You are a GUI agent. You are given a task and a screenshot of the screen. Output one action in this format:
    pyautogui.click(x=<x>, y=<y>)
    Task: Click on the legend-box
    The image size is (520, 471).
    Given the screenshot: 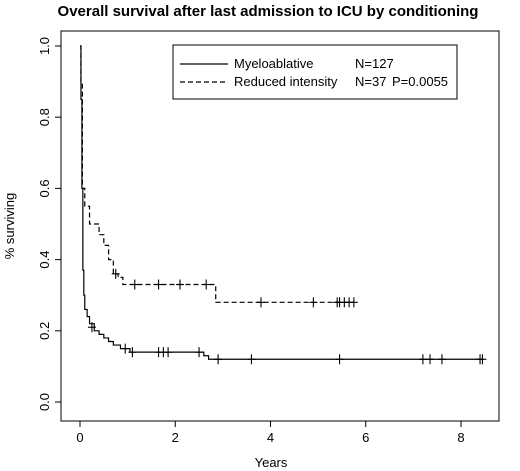 What is the action you would take?
    pyautogui.click(x=315, y=72)
    